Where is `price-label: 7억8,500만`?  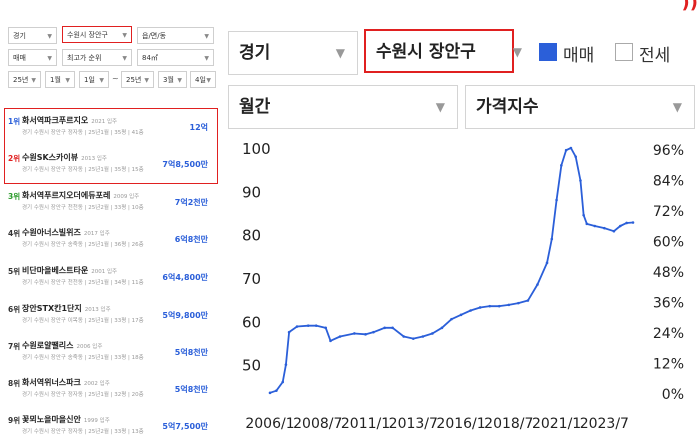
price-label: 7억8,500만 is located at coordinates (185, 164).